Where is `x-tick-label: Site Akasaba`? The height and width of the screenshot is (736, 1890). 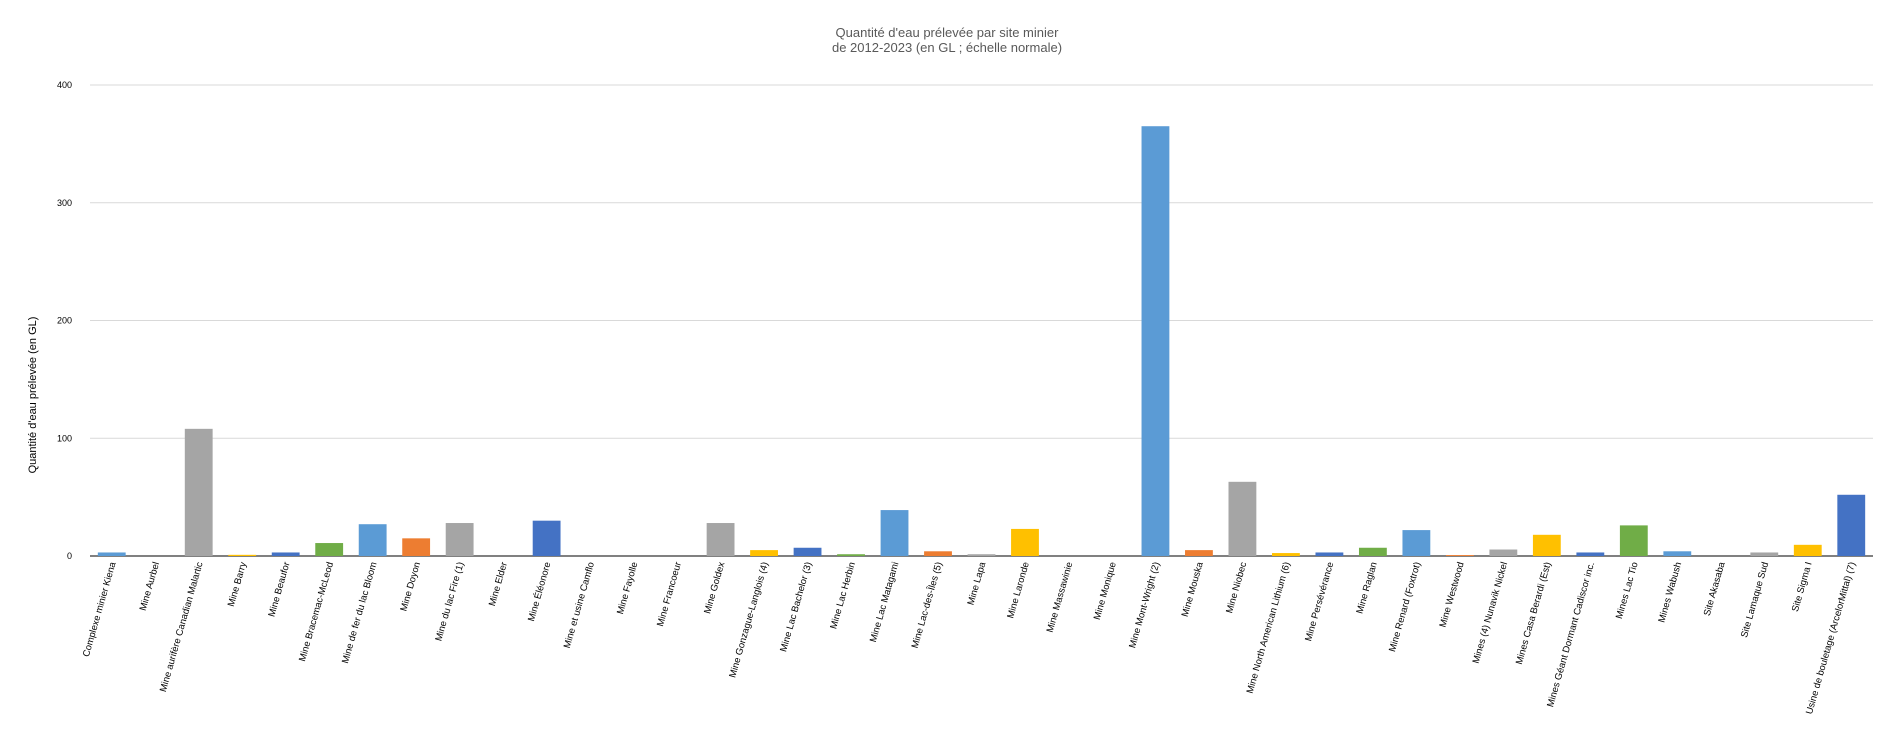
x-tick-label: Site Akasaba is located at coordinates (1715, 588).